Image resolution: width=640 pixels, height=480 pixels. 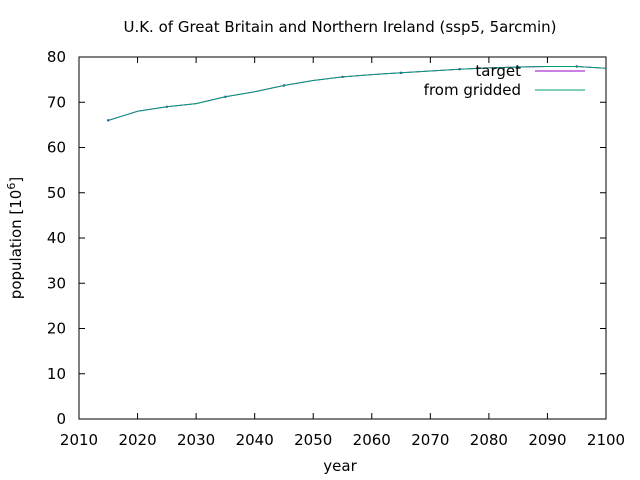 What do you see at coordinates (489, 440) in the screenshot?
I see `x-tick-label: 2080` at bounding box center [489, 440].